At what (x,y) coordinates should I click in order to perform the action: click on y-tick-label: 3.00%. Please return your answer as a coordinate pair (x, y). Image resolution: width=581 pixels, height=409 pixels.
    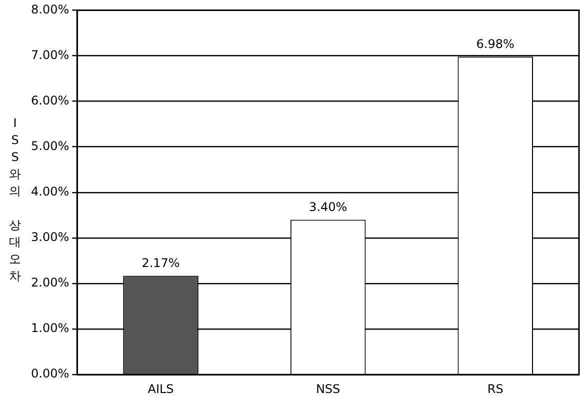
    Looking at the image, I should click on (50, 237).